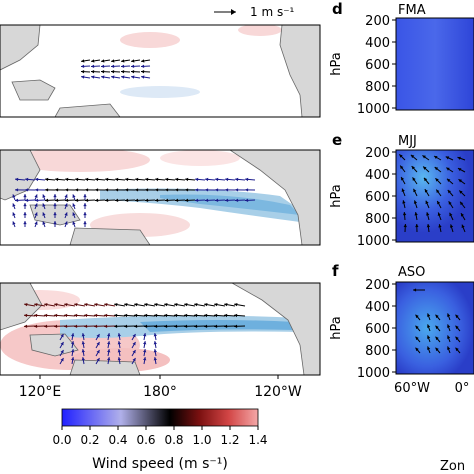 The height and width of the screenshot is (474, 474). I want to click on season-label-e: MJJ, so click(407, 141).